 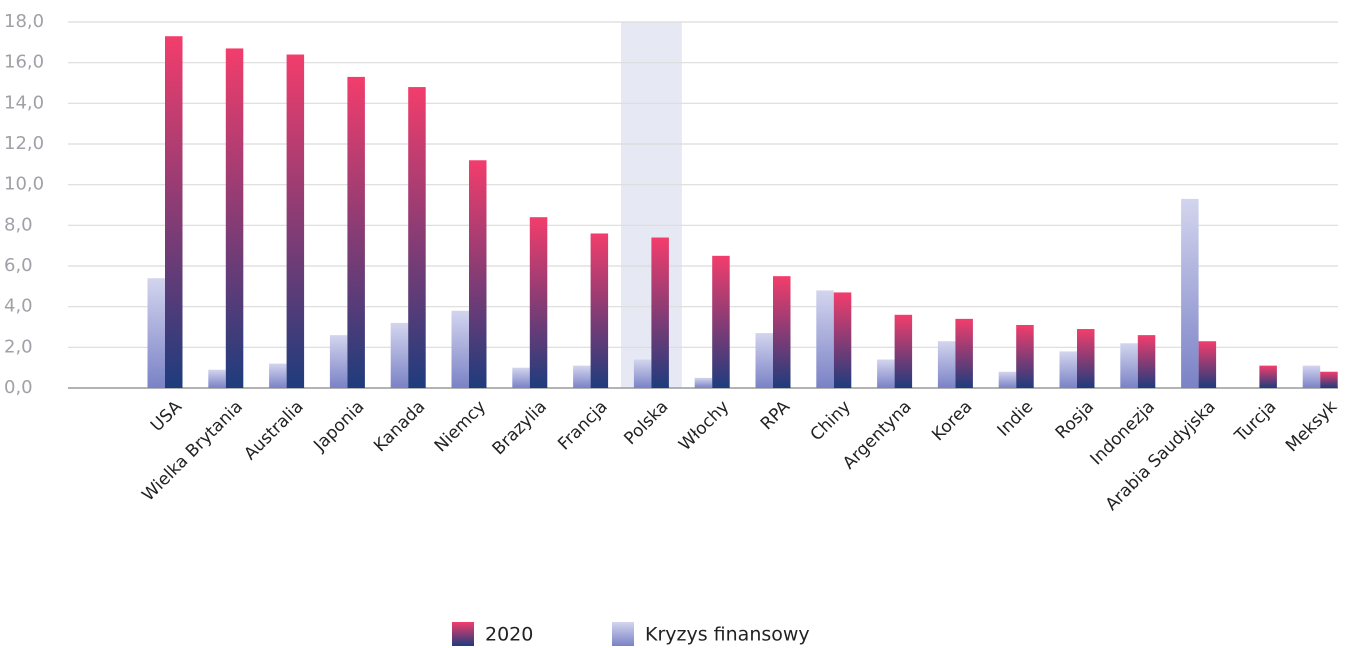 What do you see at coordinates (520, 428) in the screenshot?
I see `x-tick-label: Brazylia` at bounding box center [520, 428].